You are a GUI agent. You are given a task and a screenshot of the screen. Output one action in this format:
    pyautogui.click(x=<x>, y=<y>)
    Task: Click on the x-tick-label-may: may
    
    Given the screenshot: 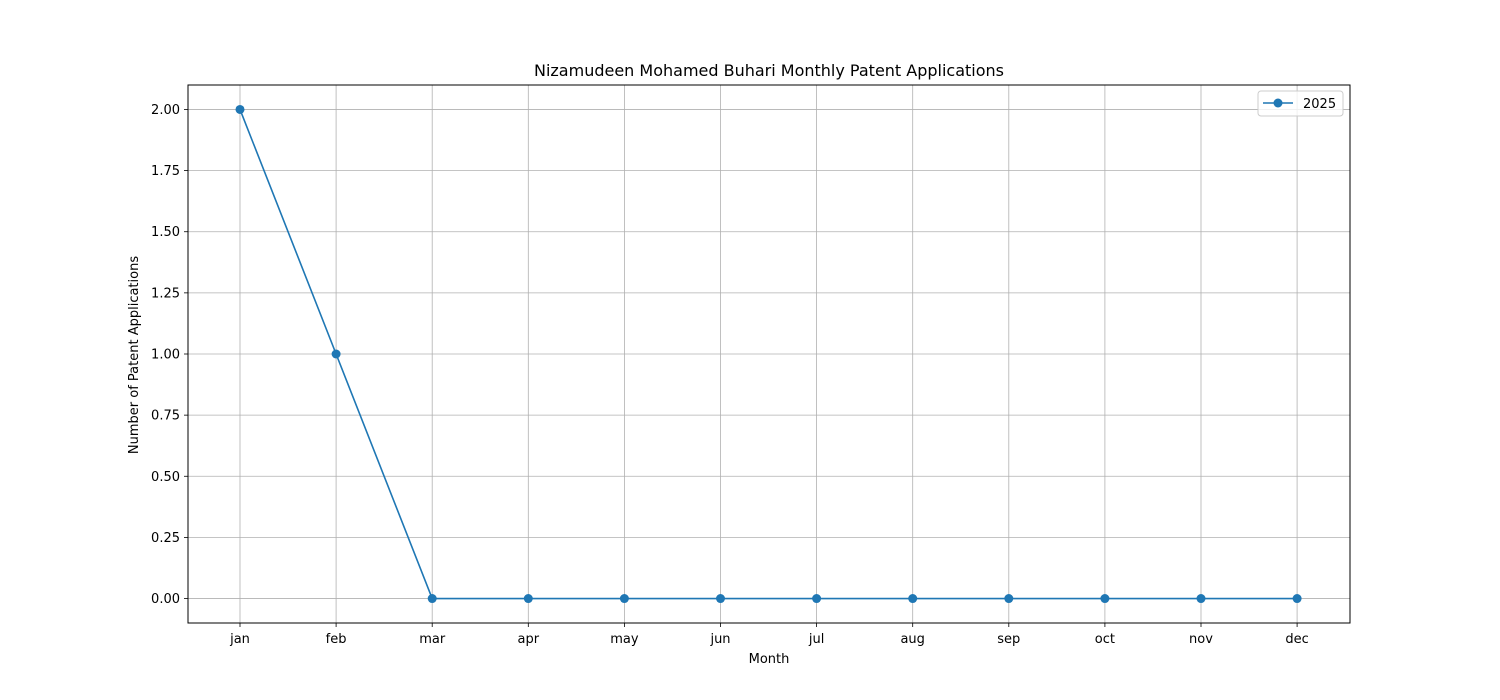 What is the action you would take?
    pyautogui.click(x=624, y=639)
    